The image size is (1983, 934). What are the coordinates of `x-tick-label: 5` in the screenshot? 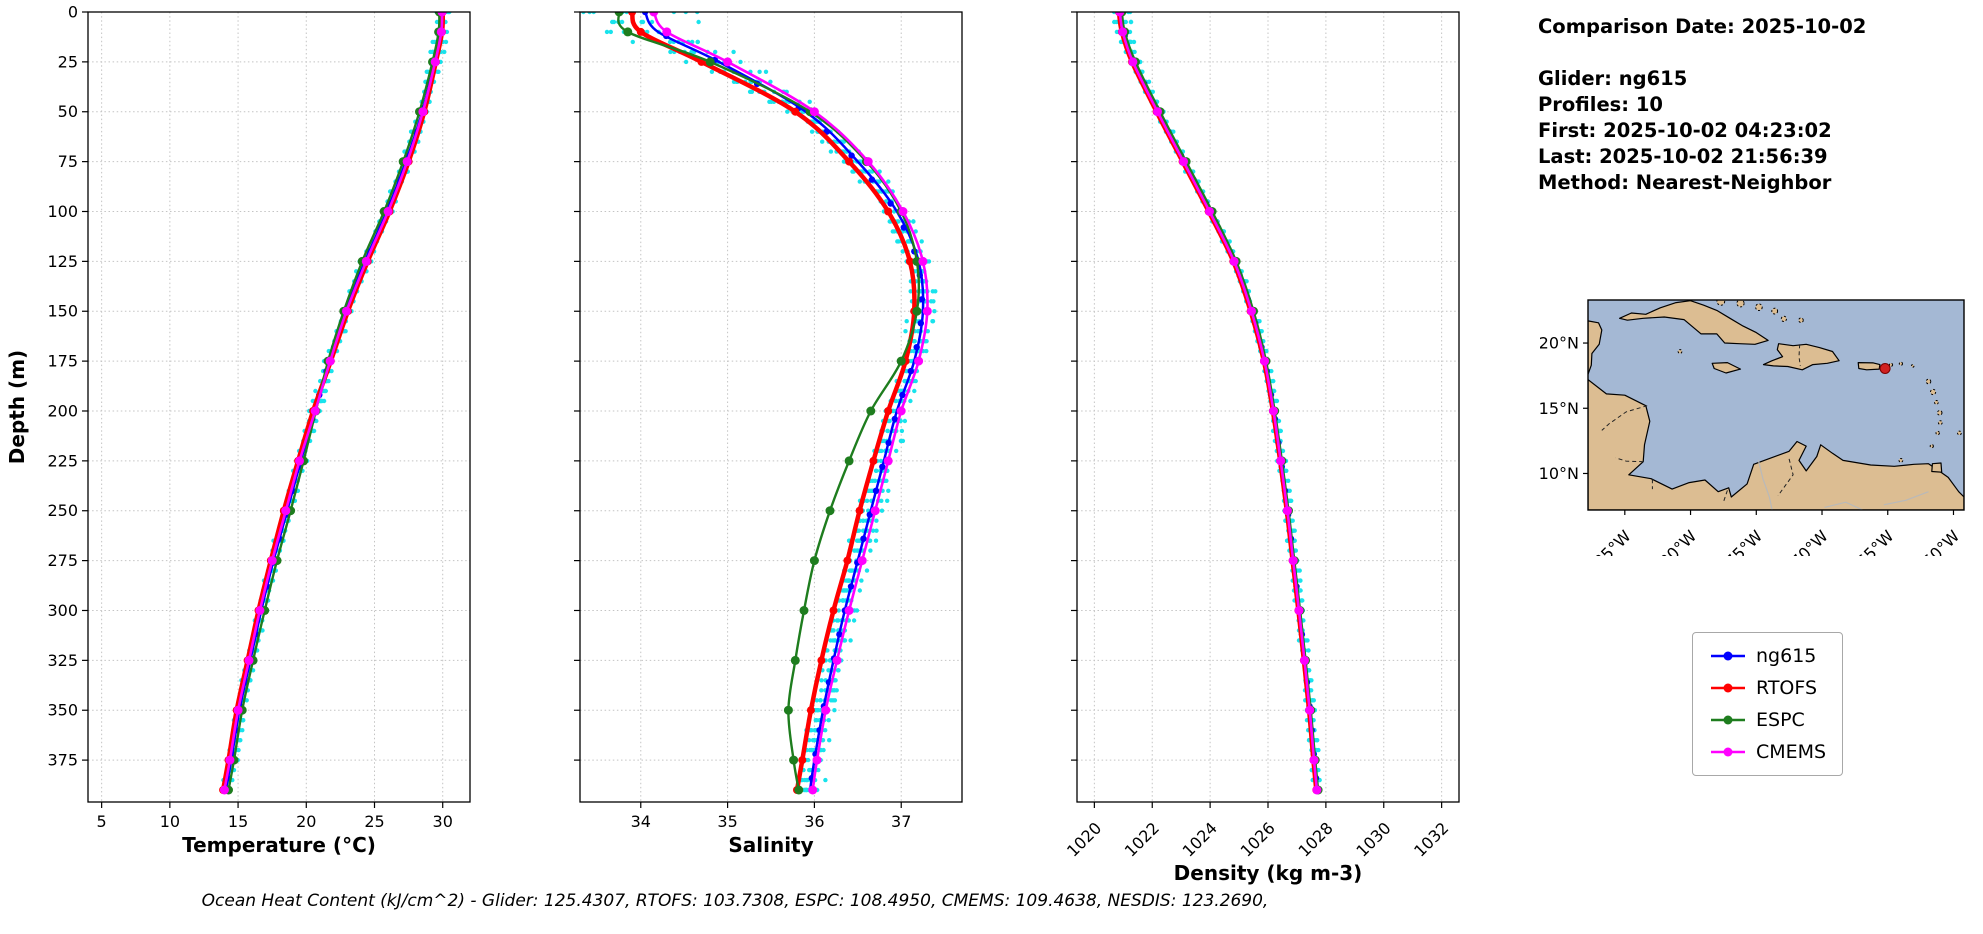 It's located at (102, 821).